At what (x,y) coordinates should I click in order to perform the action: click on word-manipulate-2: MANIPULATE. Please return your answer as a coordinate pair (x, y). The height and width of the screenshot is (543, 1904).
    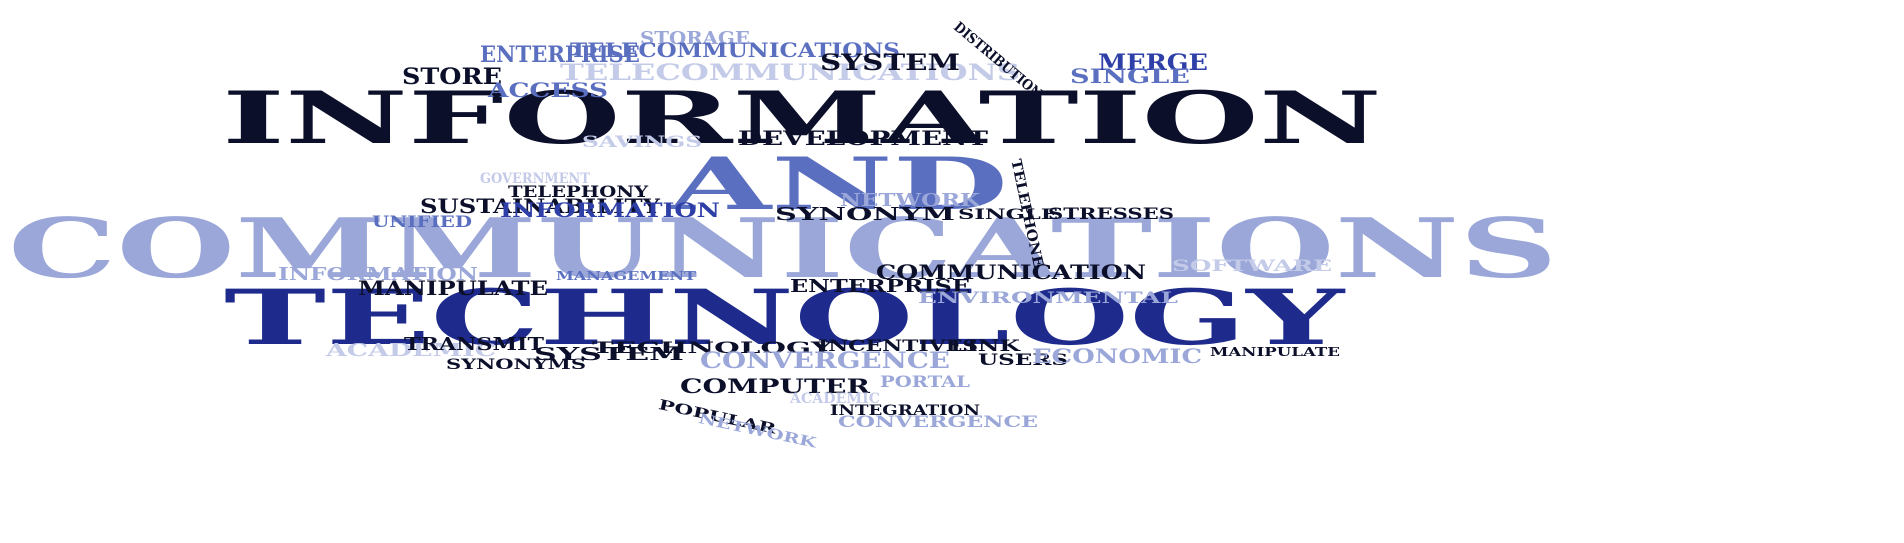
    Looking at the image, I should click on (1275, 352).